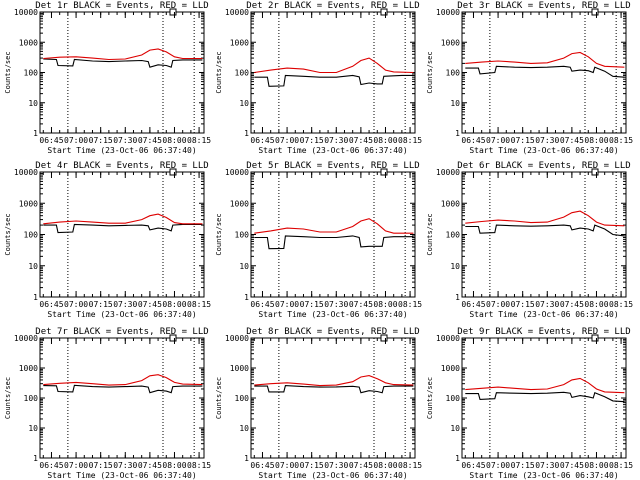 This screenshot has width=640, height=480. Describe the element at coordinates (332, 332) in the screenshot. I see `chart-title: Det 8r BLACK = Events, RED = LLD` at that location.